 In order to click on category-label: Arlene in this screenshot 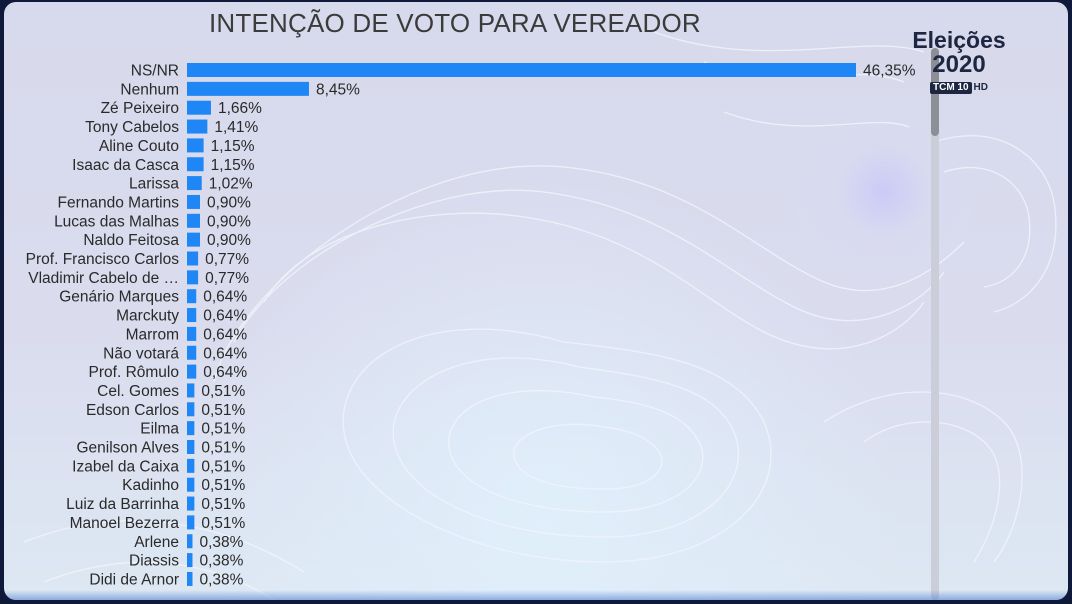, I will do `click(156, 542)`.